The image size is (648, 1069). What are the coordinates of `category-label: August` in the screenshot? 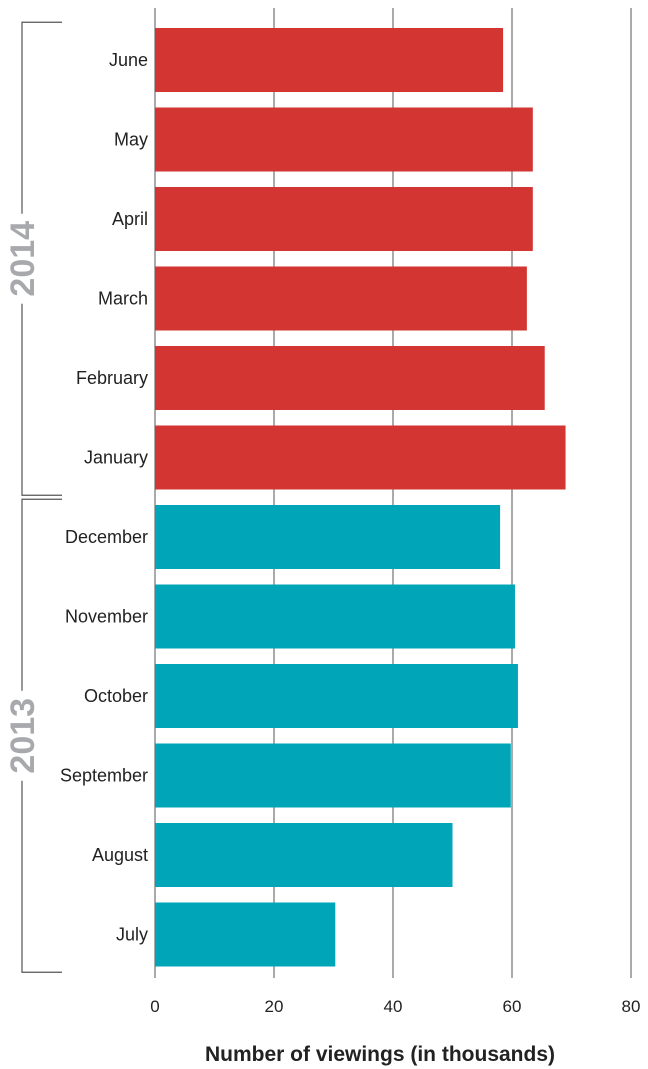 It's located at (120, 855).